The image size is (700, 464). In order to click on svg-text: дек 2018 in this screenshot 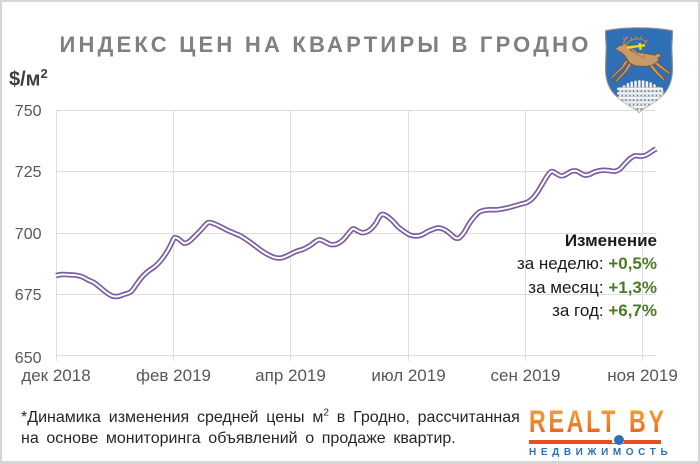, I will do `click(55, 375)`.